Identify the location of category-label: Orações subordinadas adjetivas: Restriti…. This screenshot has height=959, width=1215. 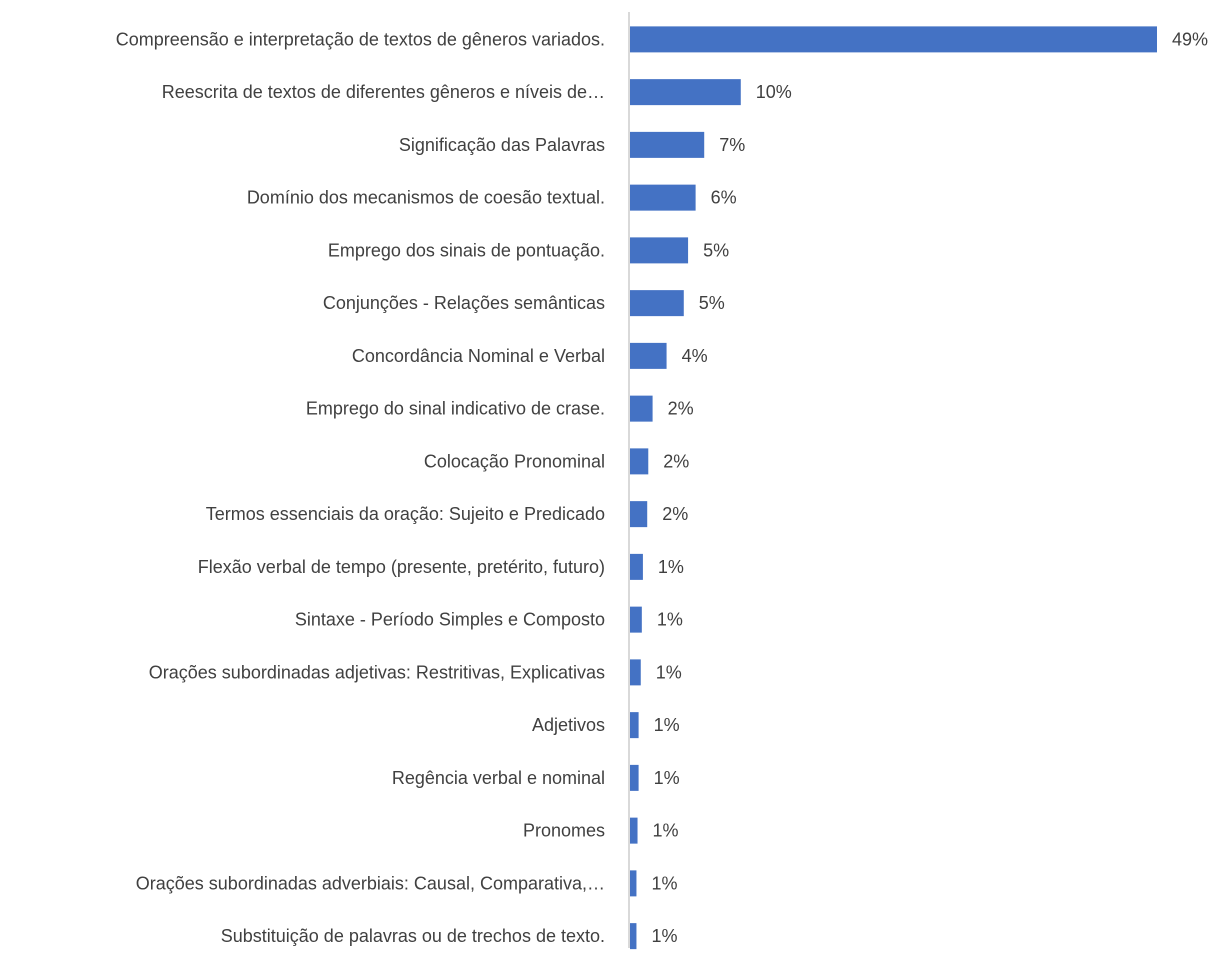
(377, 672).